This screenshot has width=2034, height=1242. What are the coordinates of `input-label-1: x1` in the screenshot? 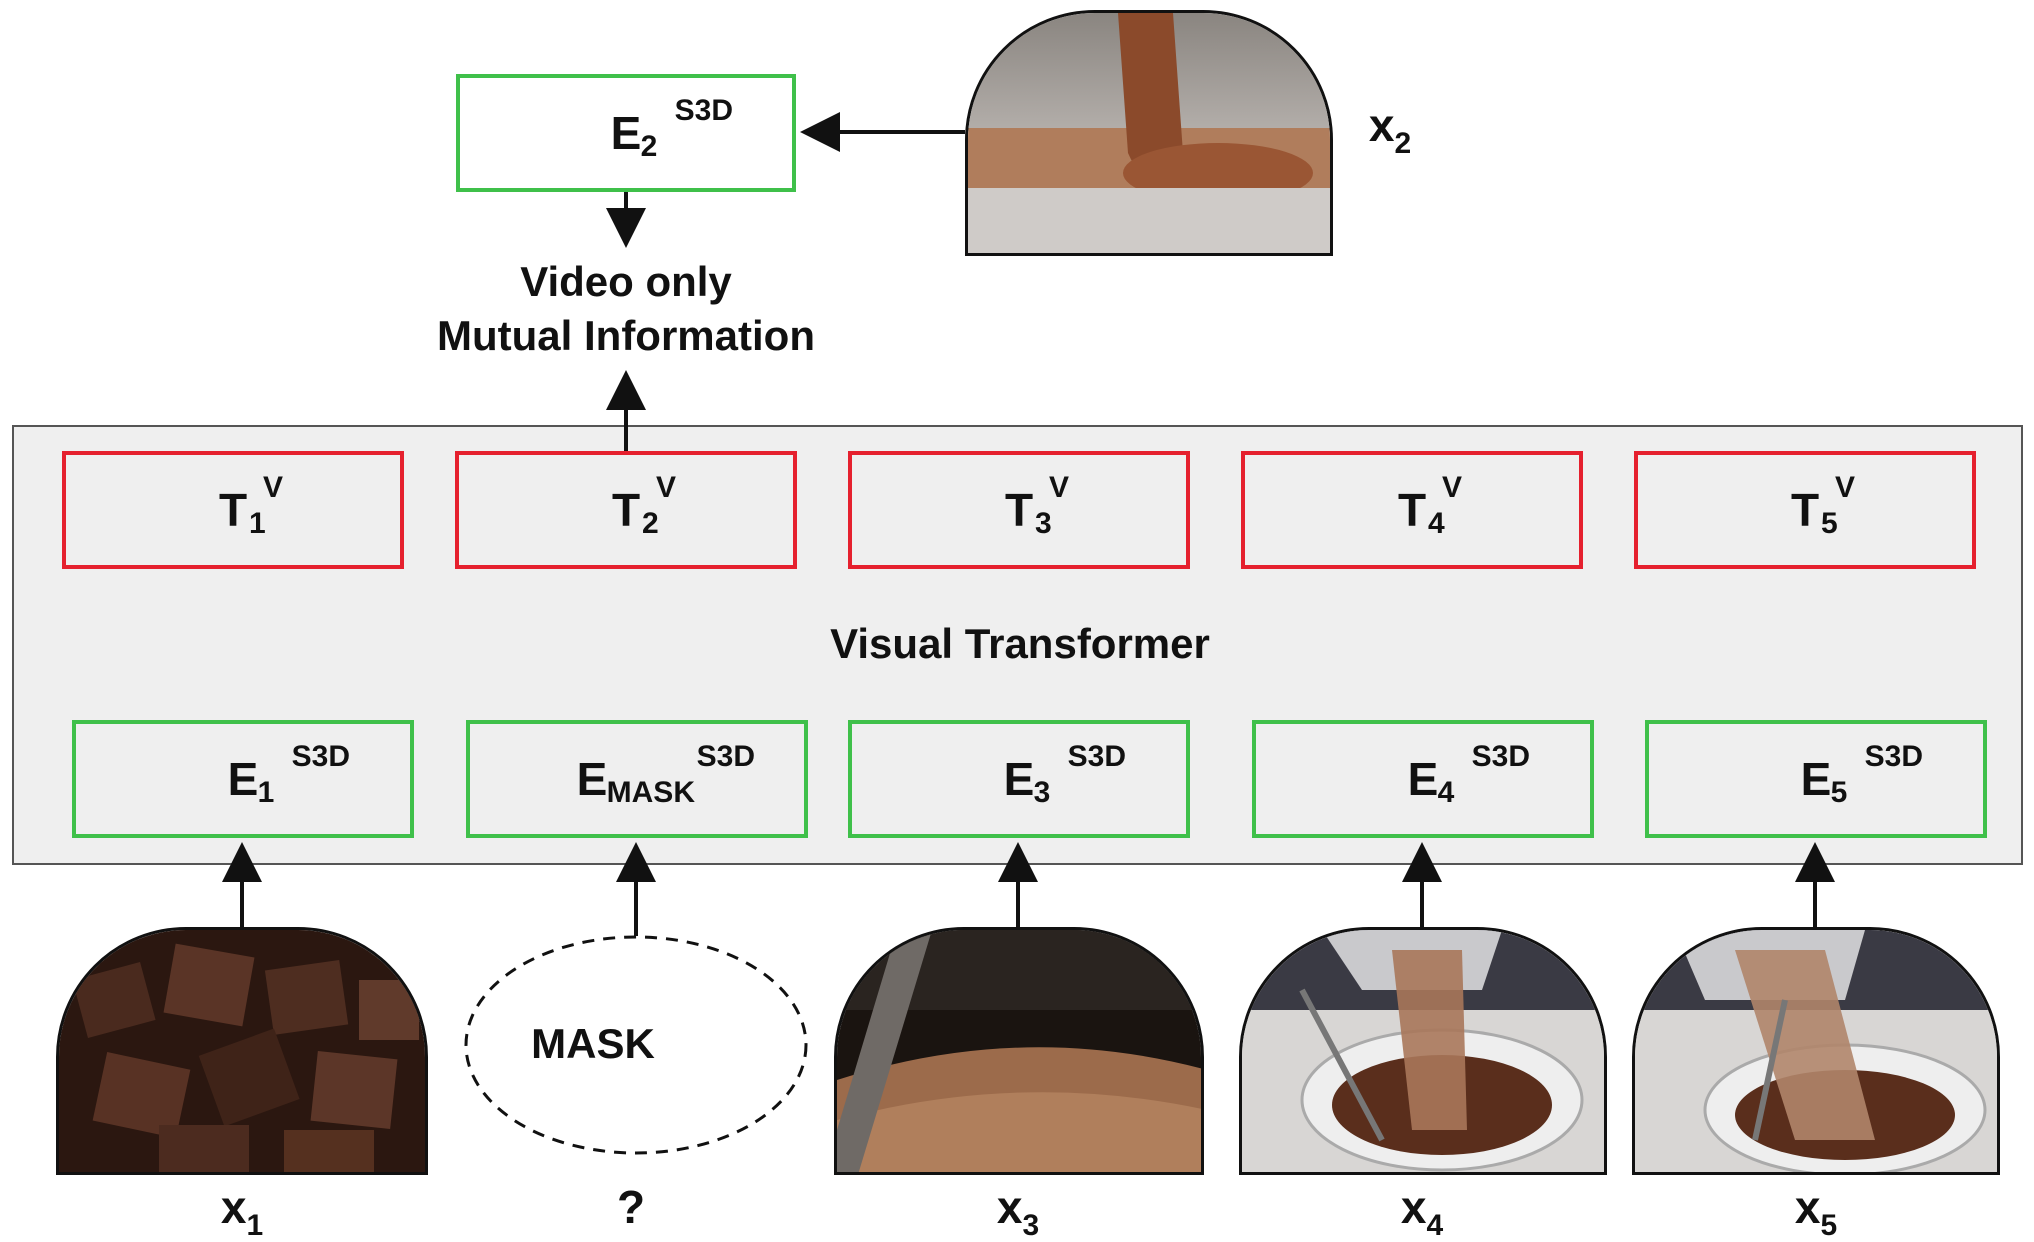 It's located at (242, 1211).